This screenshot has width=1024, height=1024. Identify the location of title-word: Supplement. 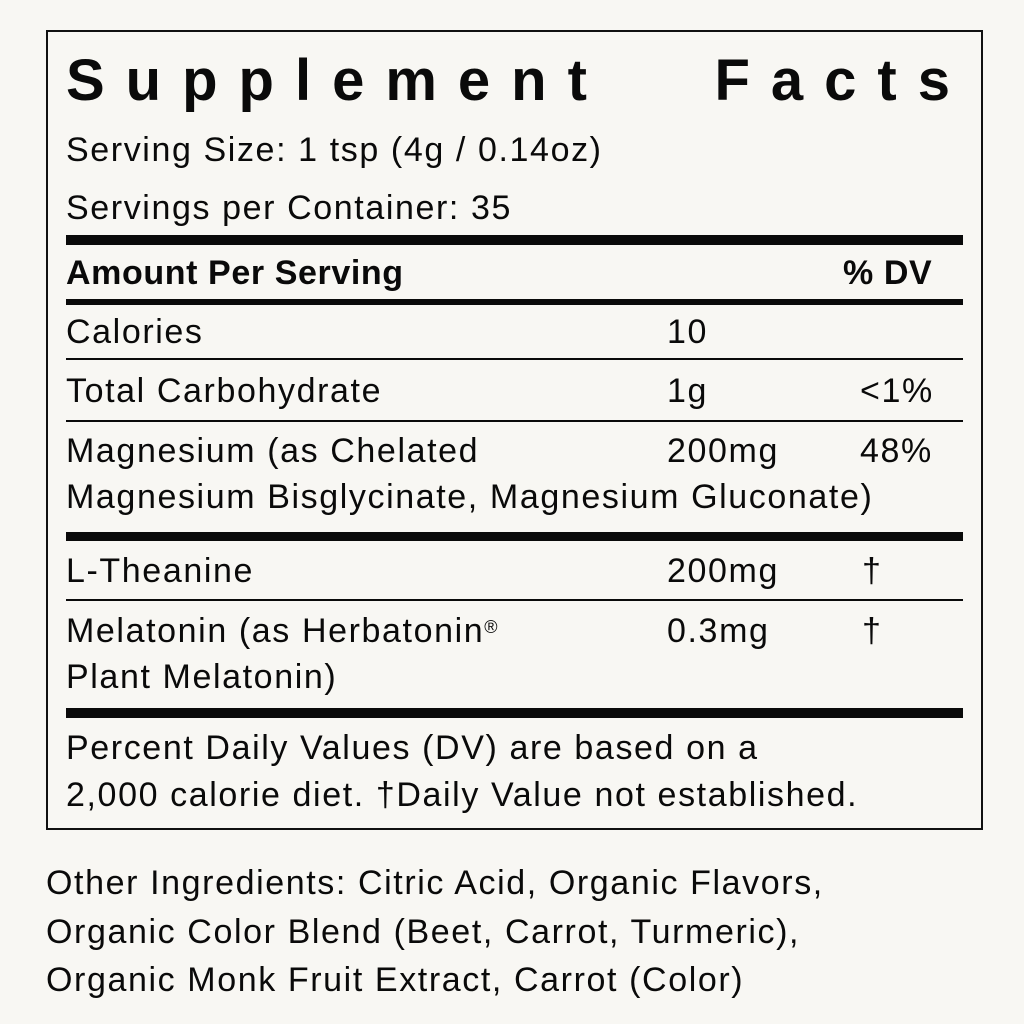
(337, 80).